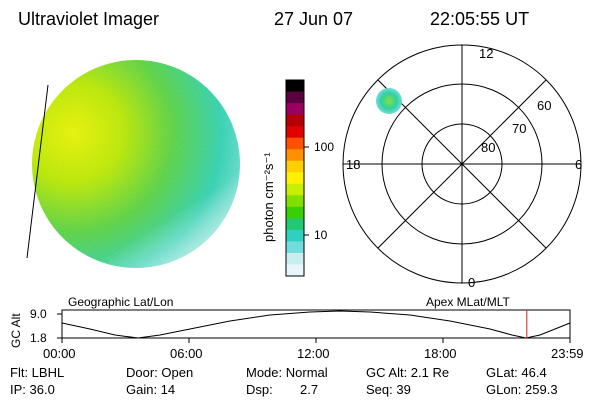 This screenshot has width=600, height=400. What do you see at coordinates (121, 302) in the screenshot?
I see `geographic-latlon-label: Geographic Lat/Lon` at bounding box center [121, 302].